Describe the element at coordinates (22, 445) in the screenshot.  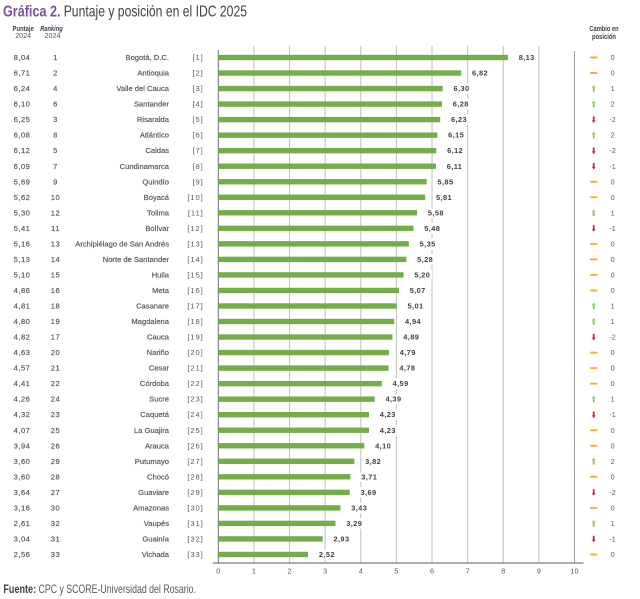
I see `svg-text: 3,94` at that location.